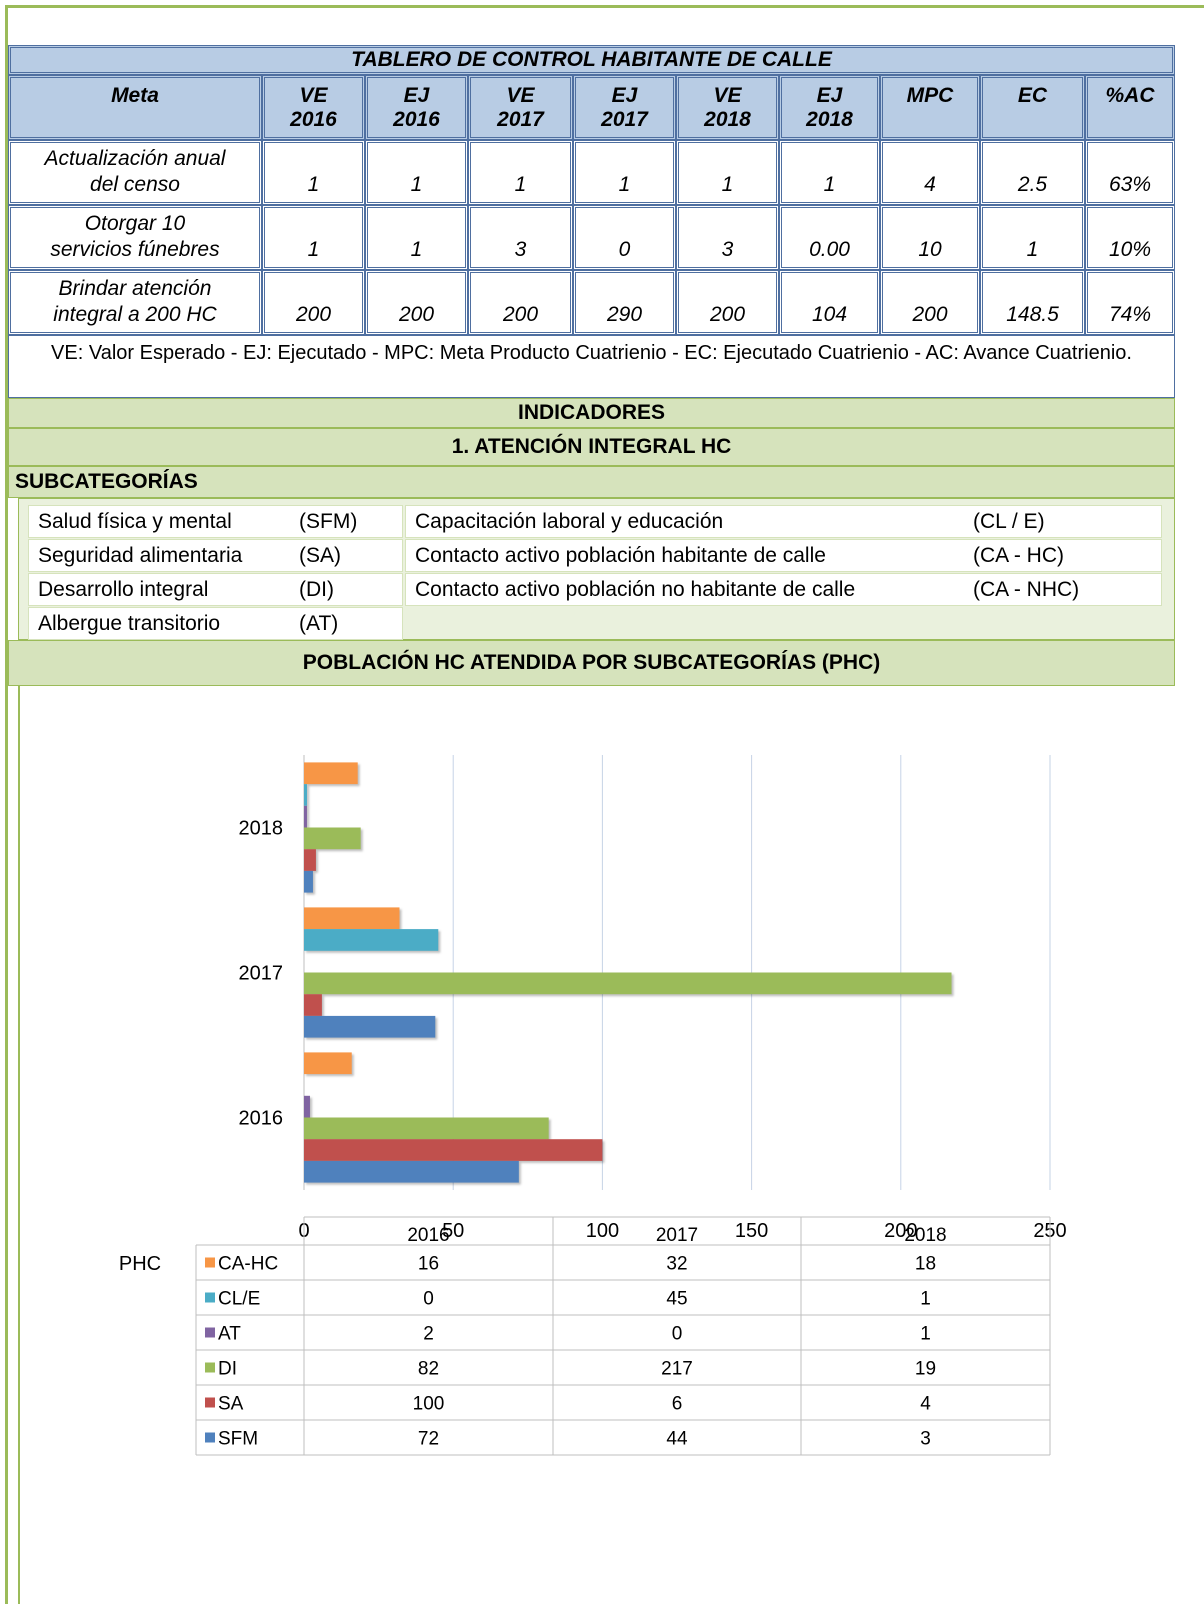  I want to click on table-label: PHC, so click(140, 1264).